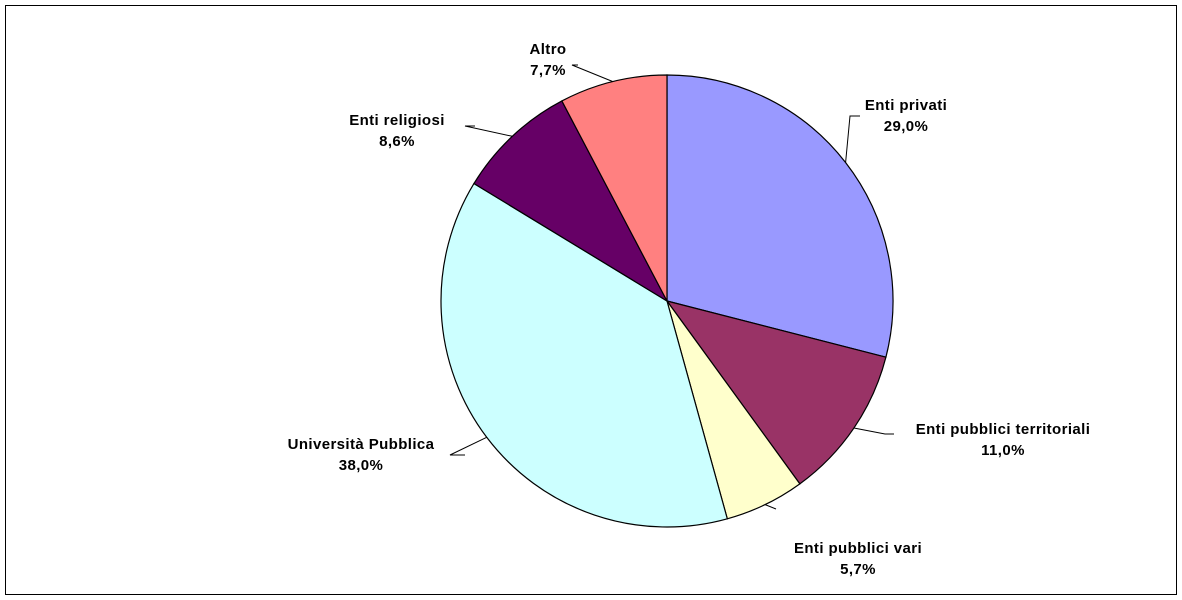 The height and width of the screenshot is (600, 1182). I want to click on slice-percentage-label: 5,7%, so click(858, 569).